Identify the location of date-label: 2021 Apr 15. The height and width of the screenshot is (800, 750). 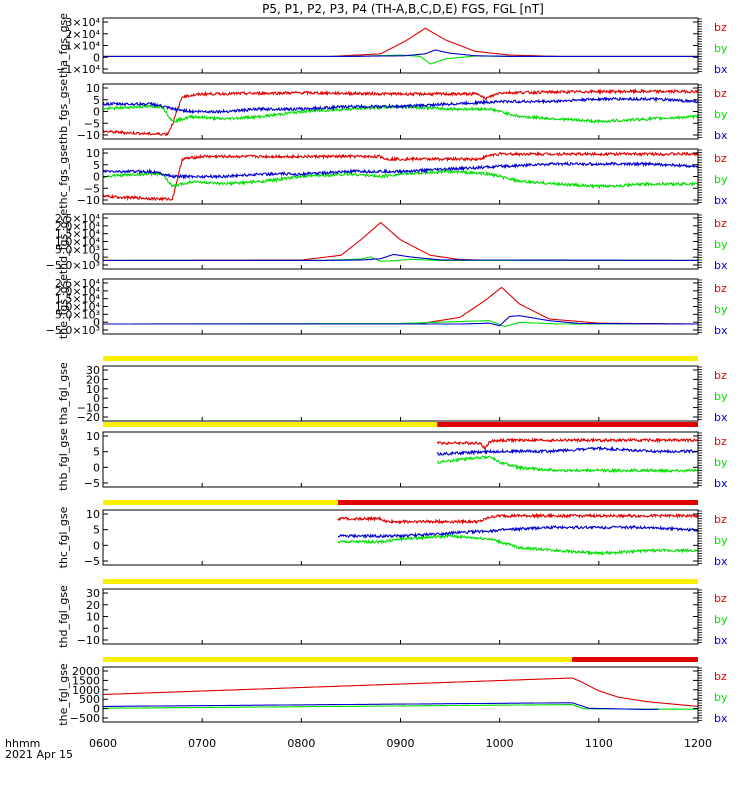
(39, 754).